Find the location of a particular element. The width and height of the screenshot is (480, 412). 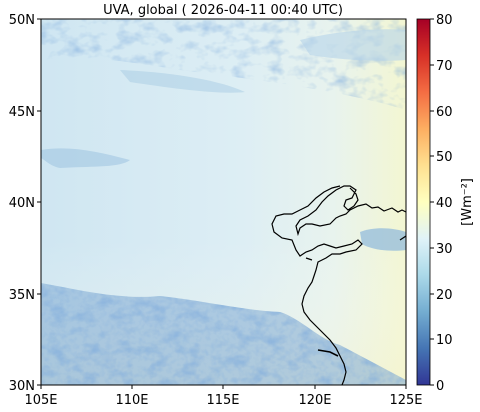

colorbar-tick-label: 60 is located at coordinates (444, 112).